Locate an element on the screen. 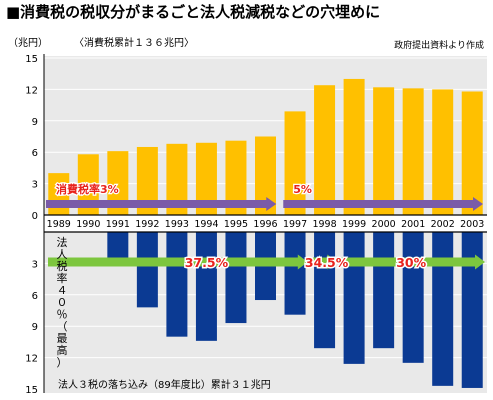 The image size is (493, 400). bottom-note: 法人３税の落ち込み（89年度比）累計３１兆円 is located at coordinates (164, 384).